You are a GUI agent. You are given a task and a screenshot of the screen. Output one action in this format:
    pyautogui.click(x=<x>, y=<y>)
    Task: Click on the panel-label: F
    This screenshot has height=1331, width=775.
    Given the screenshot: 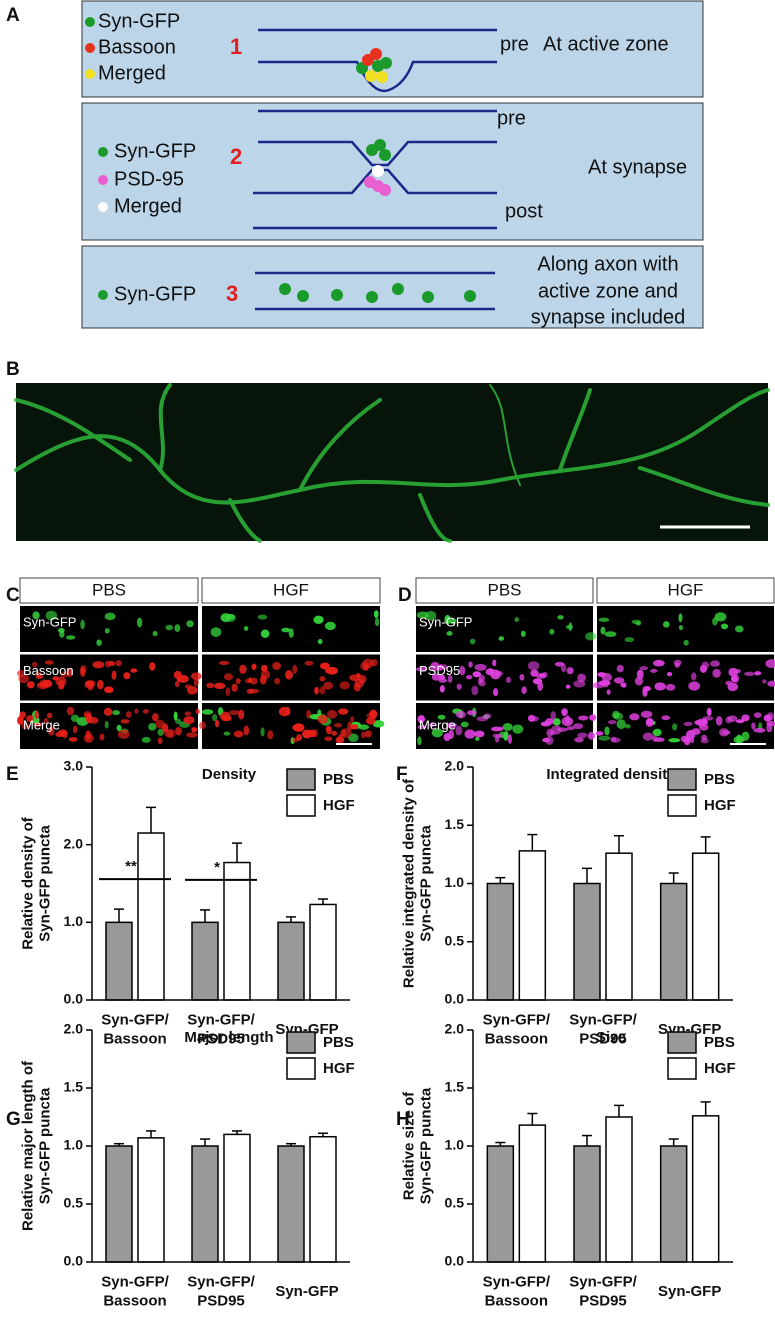 What is the action you would take?
    pyautogui.click(x=402, y=774)
    